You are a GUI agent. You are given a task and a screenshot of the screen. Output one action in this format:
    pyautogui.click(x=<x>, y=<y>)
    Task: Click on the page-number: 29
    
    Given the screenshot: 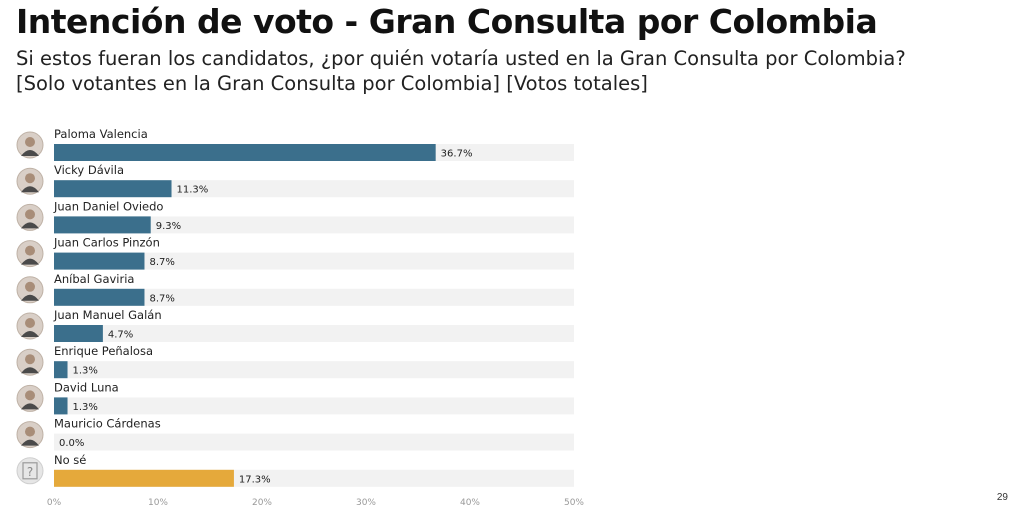 What is the action you would take?
    pyautogui.click(x=1002, y=497)
    